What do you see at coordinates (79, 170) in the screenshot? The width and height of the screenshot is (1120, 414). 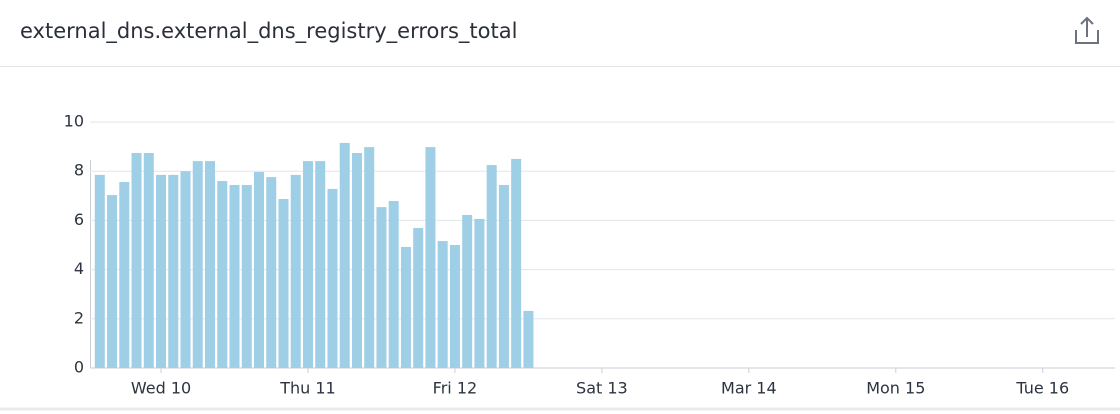 I see `y-tick-label: 8` at bounding box center [79, 170].